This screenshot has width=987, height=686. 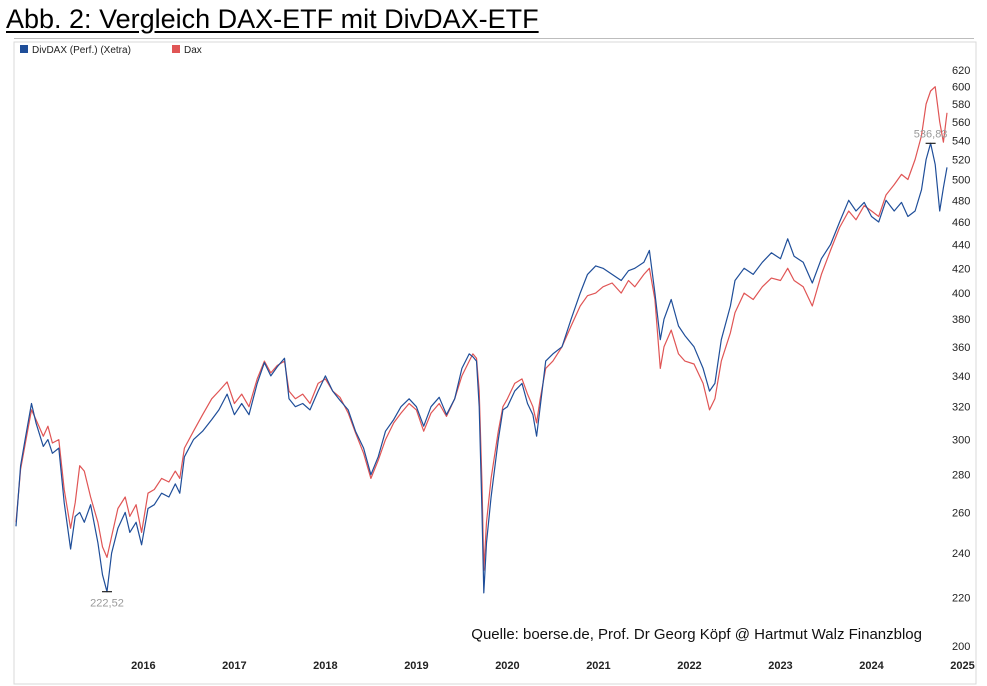 What do you see at coordinates (553, 666) in the screenshot?
I see `x-axis: 2016 2017 2018 2019 2020 2021 2022 2023 2024 2025` at bounding box center [553, 666].